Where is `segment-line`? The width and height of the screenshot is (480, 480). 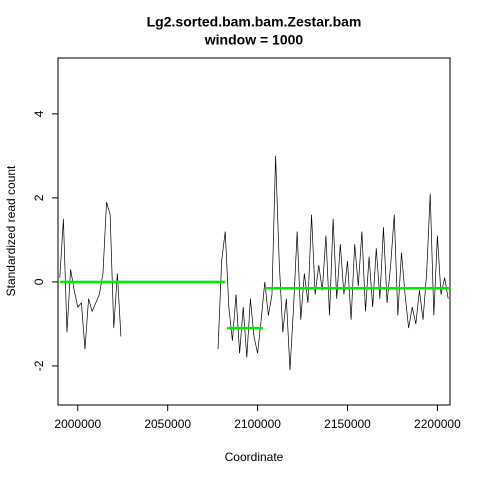 segment-line is located at coordinates (254, 305).